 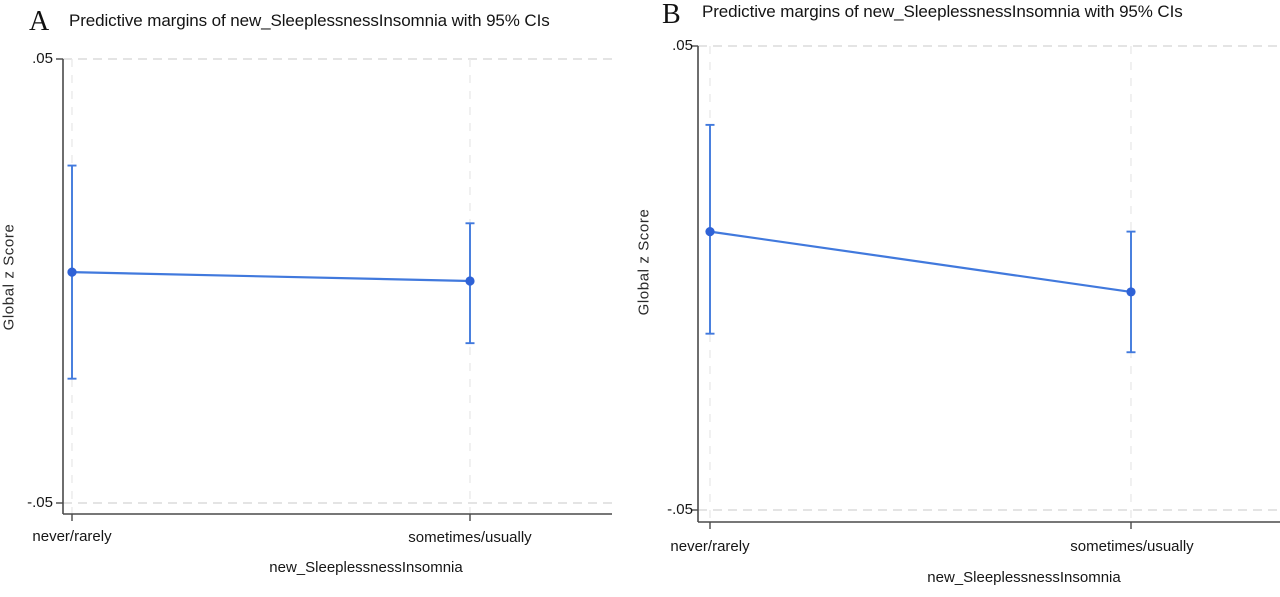 What do you see at coordinates (671, 15) in the screenshot?
I see `panel-b-letter: B` at bounding box center [671, 15].